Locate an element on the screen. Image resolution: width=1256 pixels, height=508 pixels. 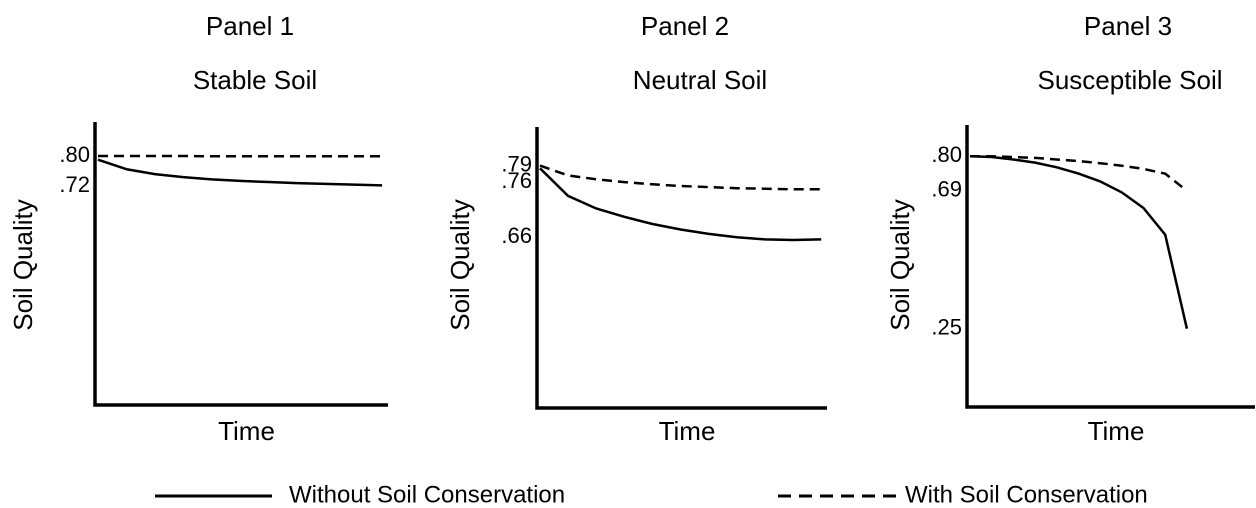
y-tick-label: .79 is located at coordinates (516, 163).